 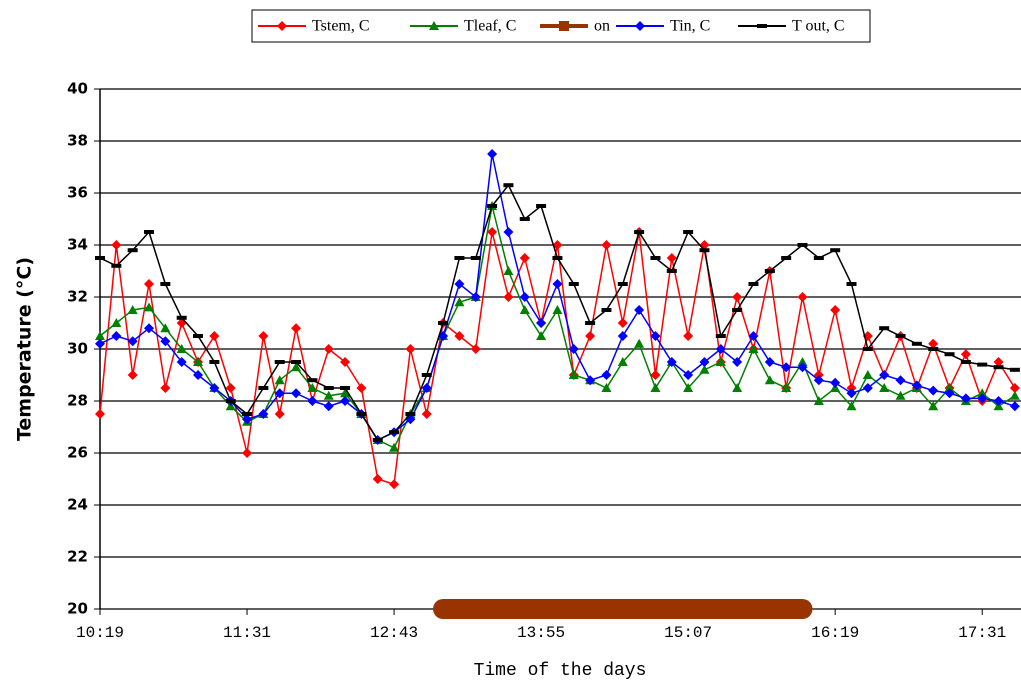 What do you see at coordinates (77, 193) in the screenshot?
I see `y-tick-label: 36` at bounding box center [77, 193].